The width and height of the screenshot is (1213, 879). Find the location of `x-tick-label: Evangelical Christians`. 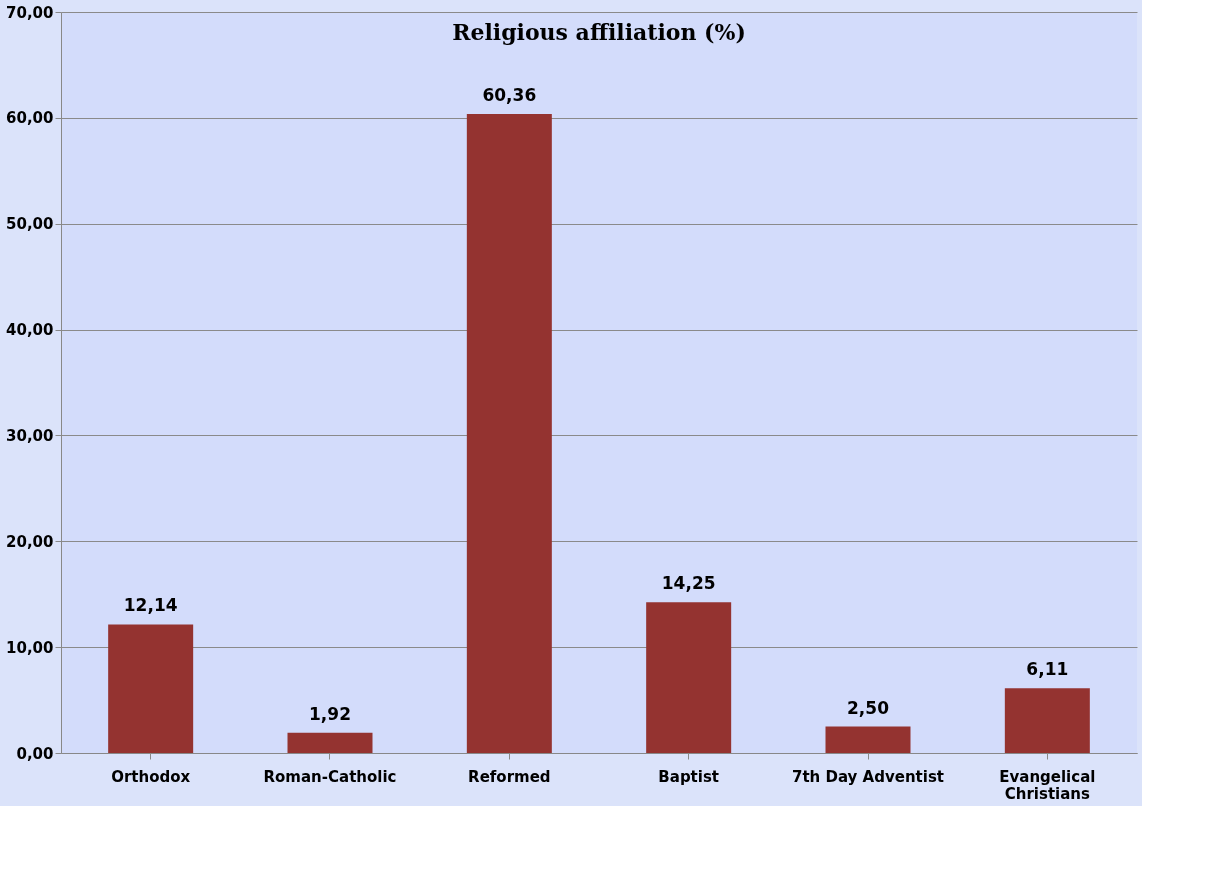

x-tick-label: Evangelical Christians is located at coordinates (1047, 785).